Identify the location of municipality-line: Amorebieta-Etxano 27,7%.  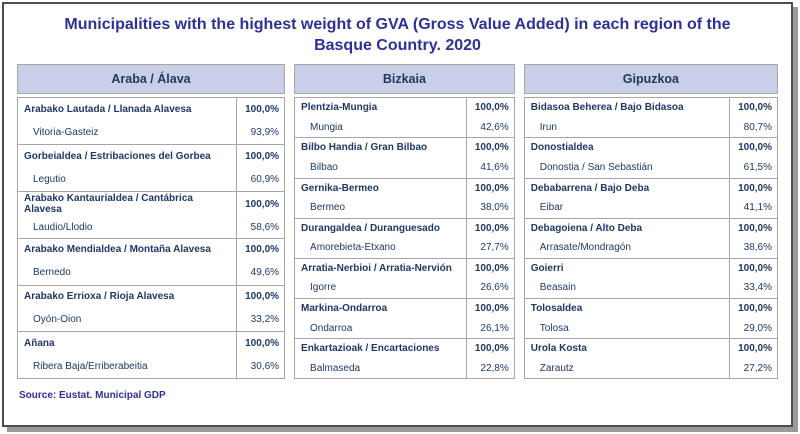
(404, 248).